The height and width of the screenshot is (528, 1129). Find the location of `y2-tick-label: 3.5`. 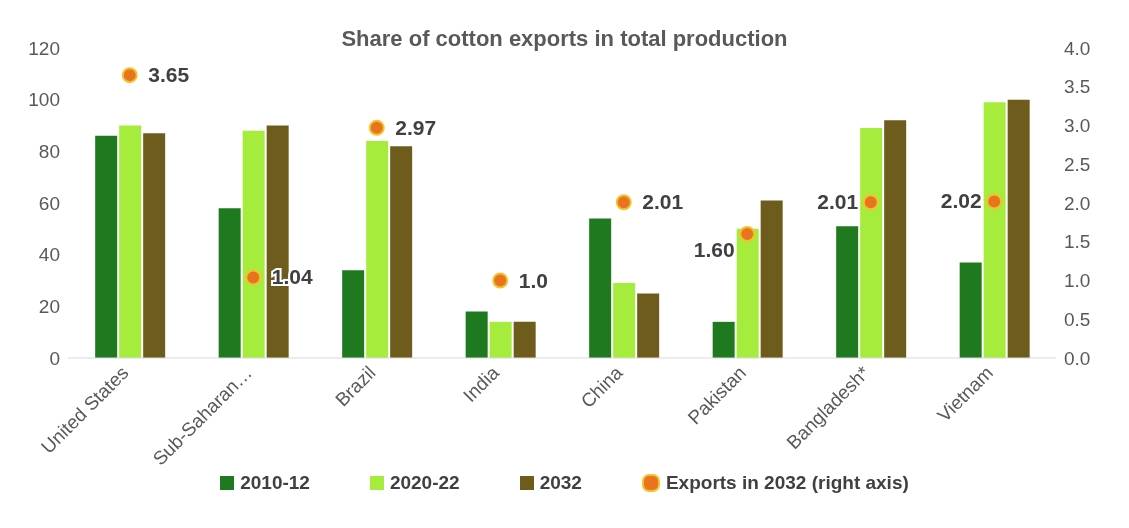

y2-tick-label: 3.5 is located at coordinates (1077, 87).